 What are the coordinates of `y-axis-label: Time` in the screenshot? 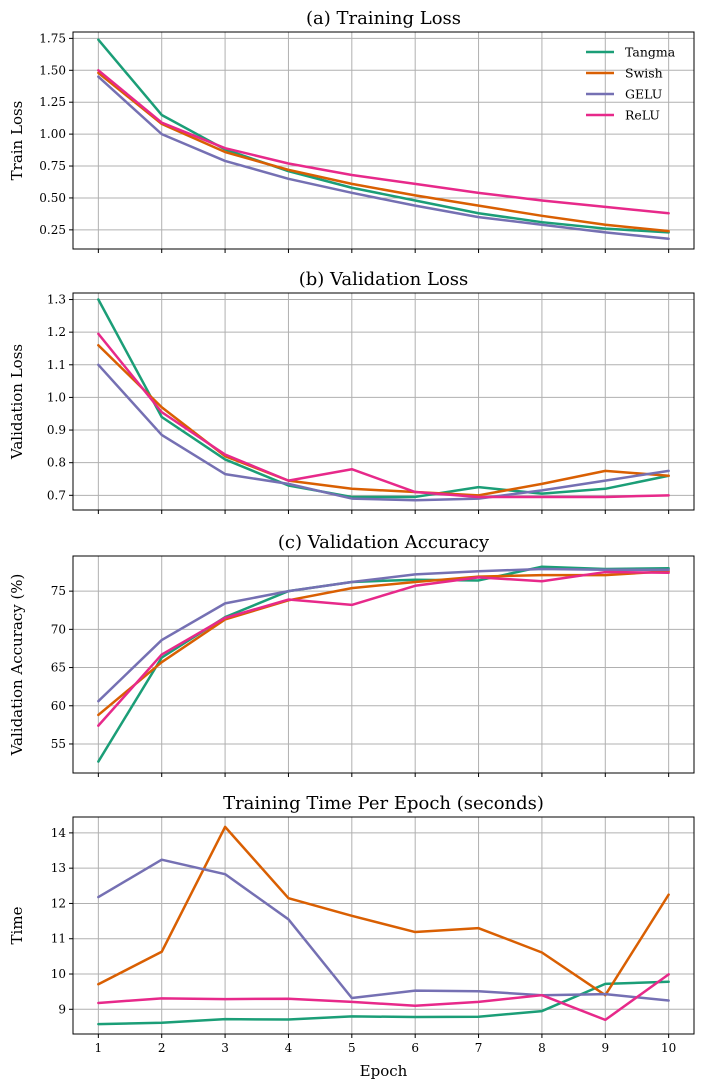 It's located at (17, 925).